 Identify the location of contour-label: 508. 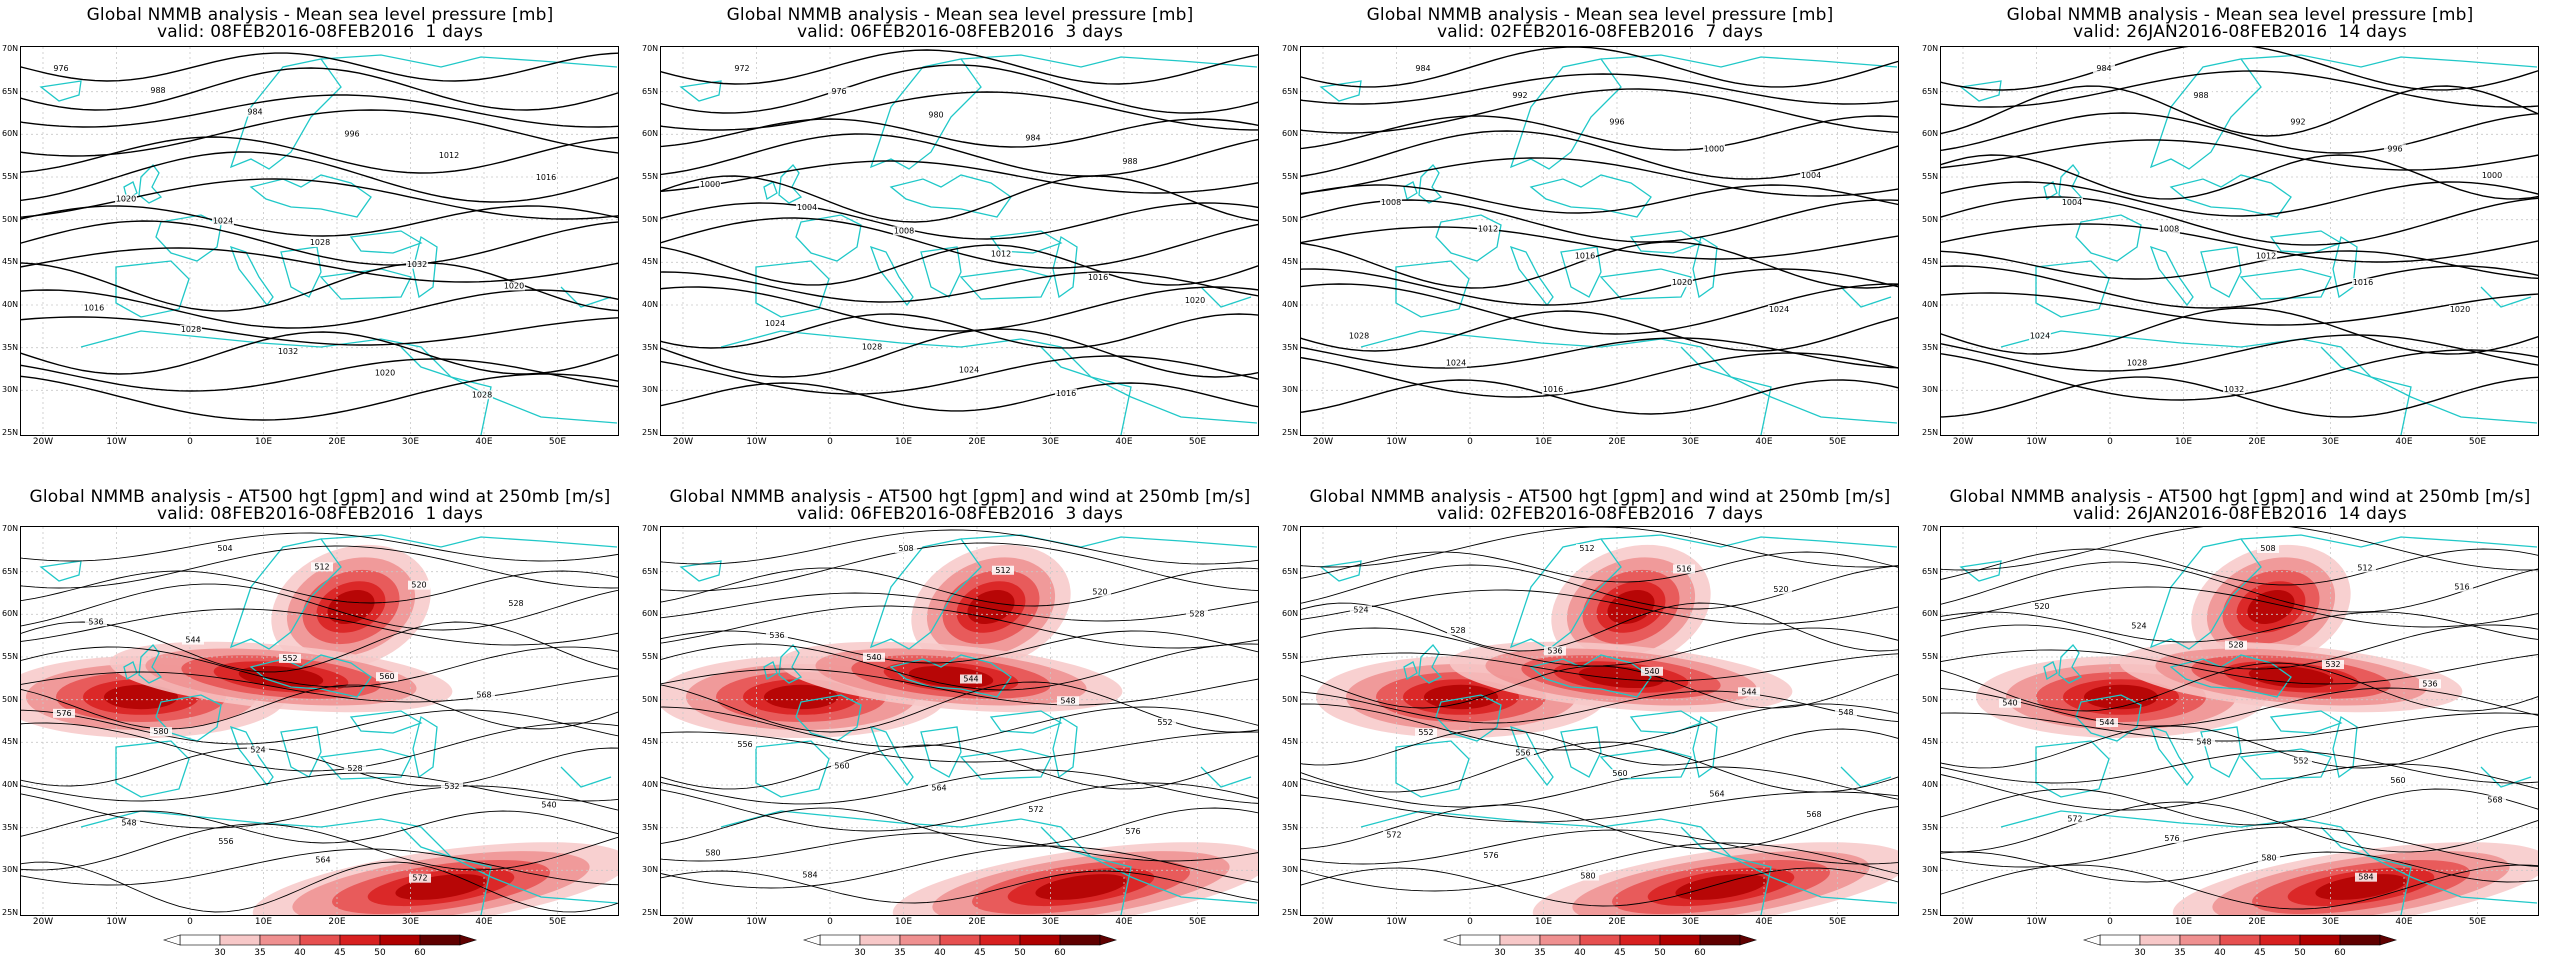
(905, 548).